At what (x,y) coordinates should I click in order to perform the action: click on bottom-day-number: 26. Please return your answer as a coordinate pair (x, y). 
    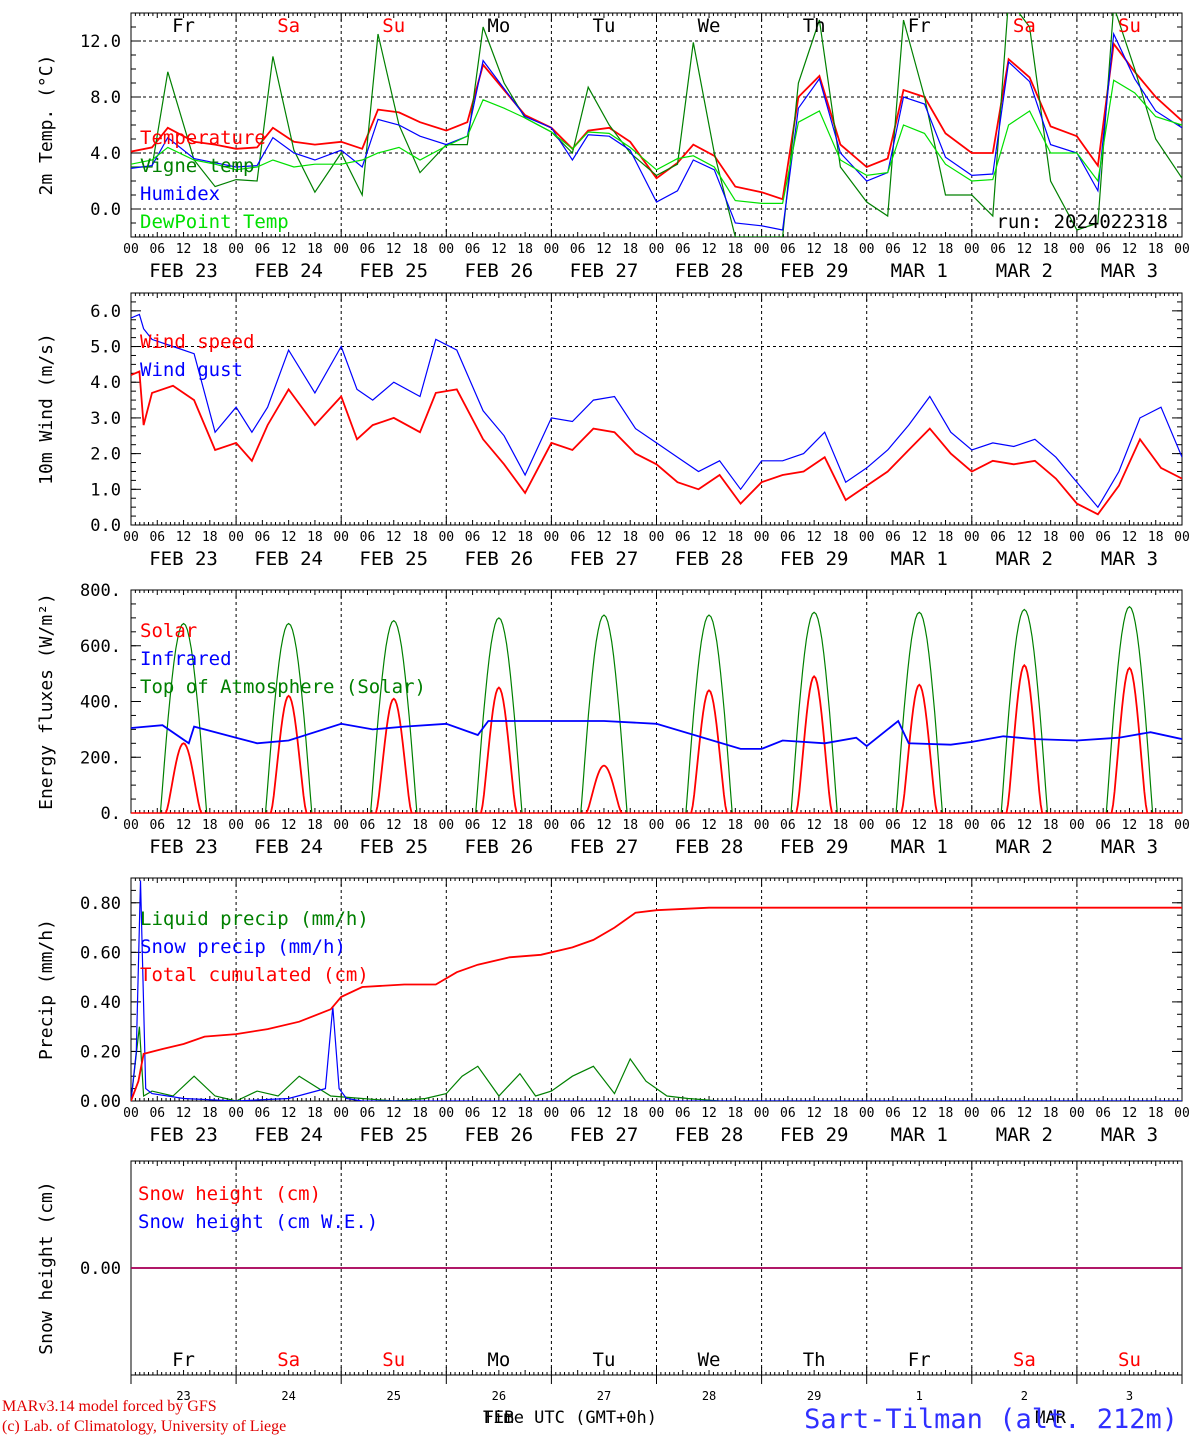
    Looking at the image, I should click on (499, 1396).